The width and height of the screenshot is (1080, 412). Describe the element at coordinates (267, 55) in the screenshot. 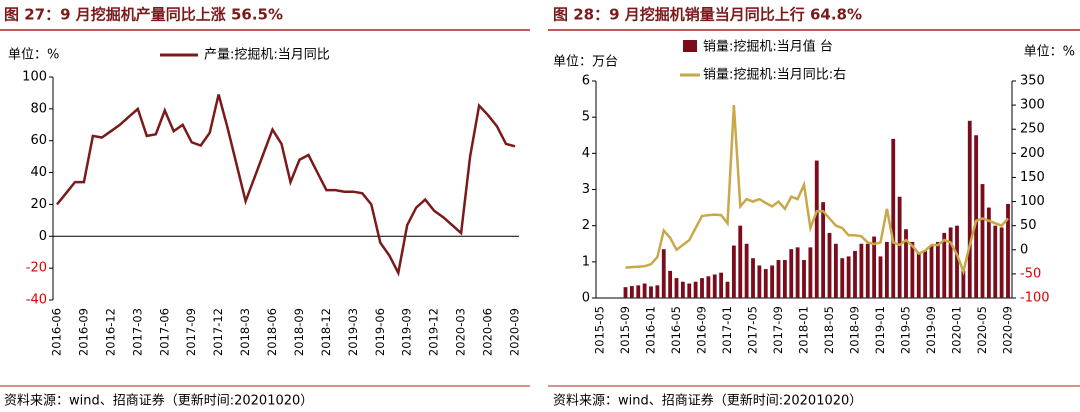

I see `legend-label: 产量:挖掘机:当月同比` at that location.